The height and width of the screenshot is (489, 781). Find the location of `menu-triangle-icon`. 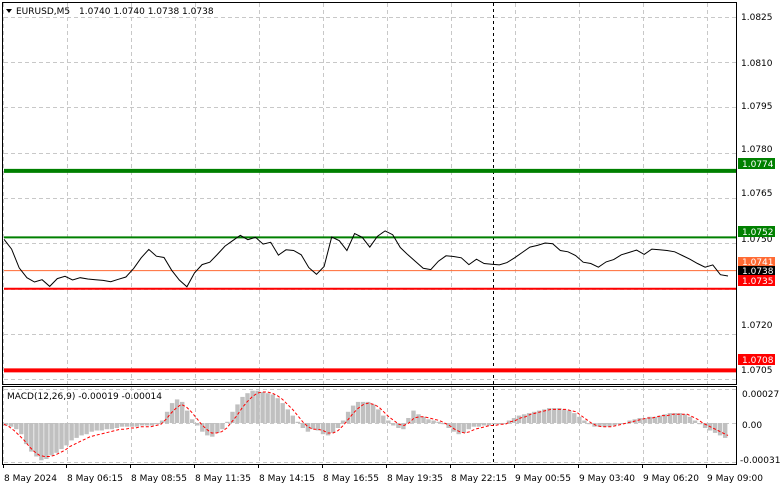

menu-triangle-icon is located at coordinates (9, 11).